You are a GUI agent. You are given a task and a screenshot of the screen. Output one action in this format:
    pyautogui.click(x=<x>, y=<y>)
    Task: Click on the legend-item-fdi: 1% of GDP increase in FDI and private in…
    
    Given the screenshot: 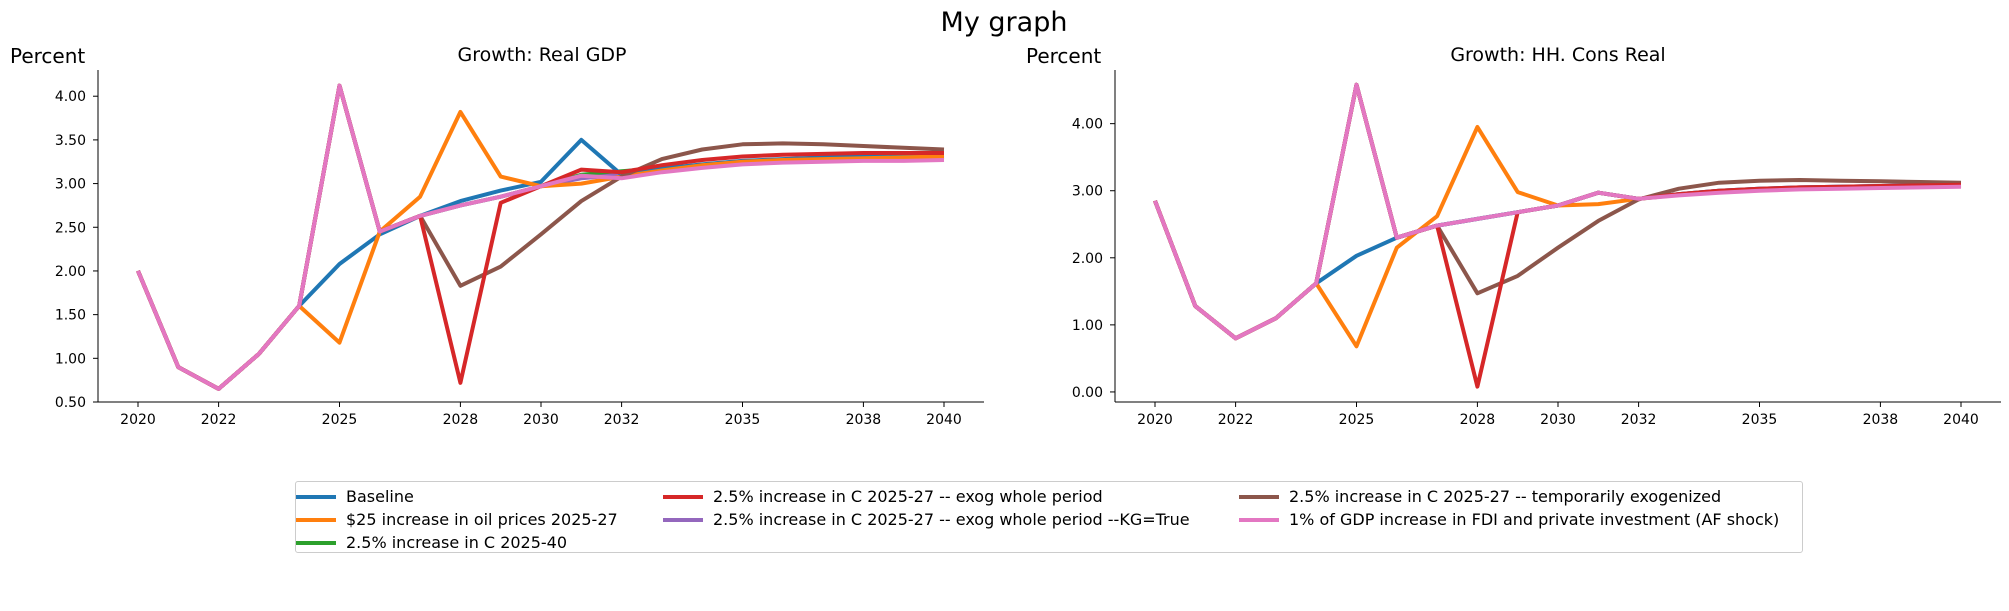 What is the action you would take?
    pyautogui.click(x=1509, y=519)
    